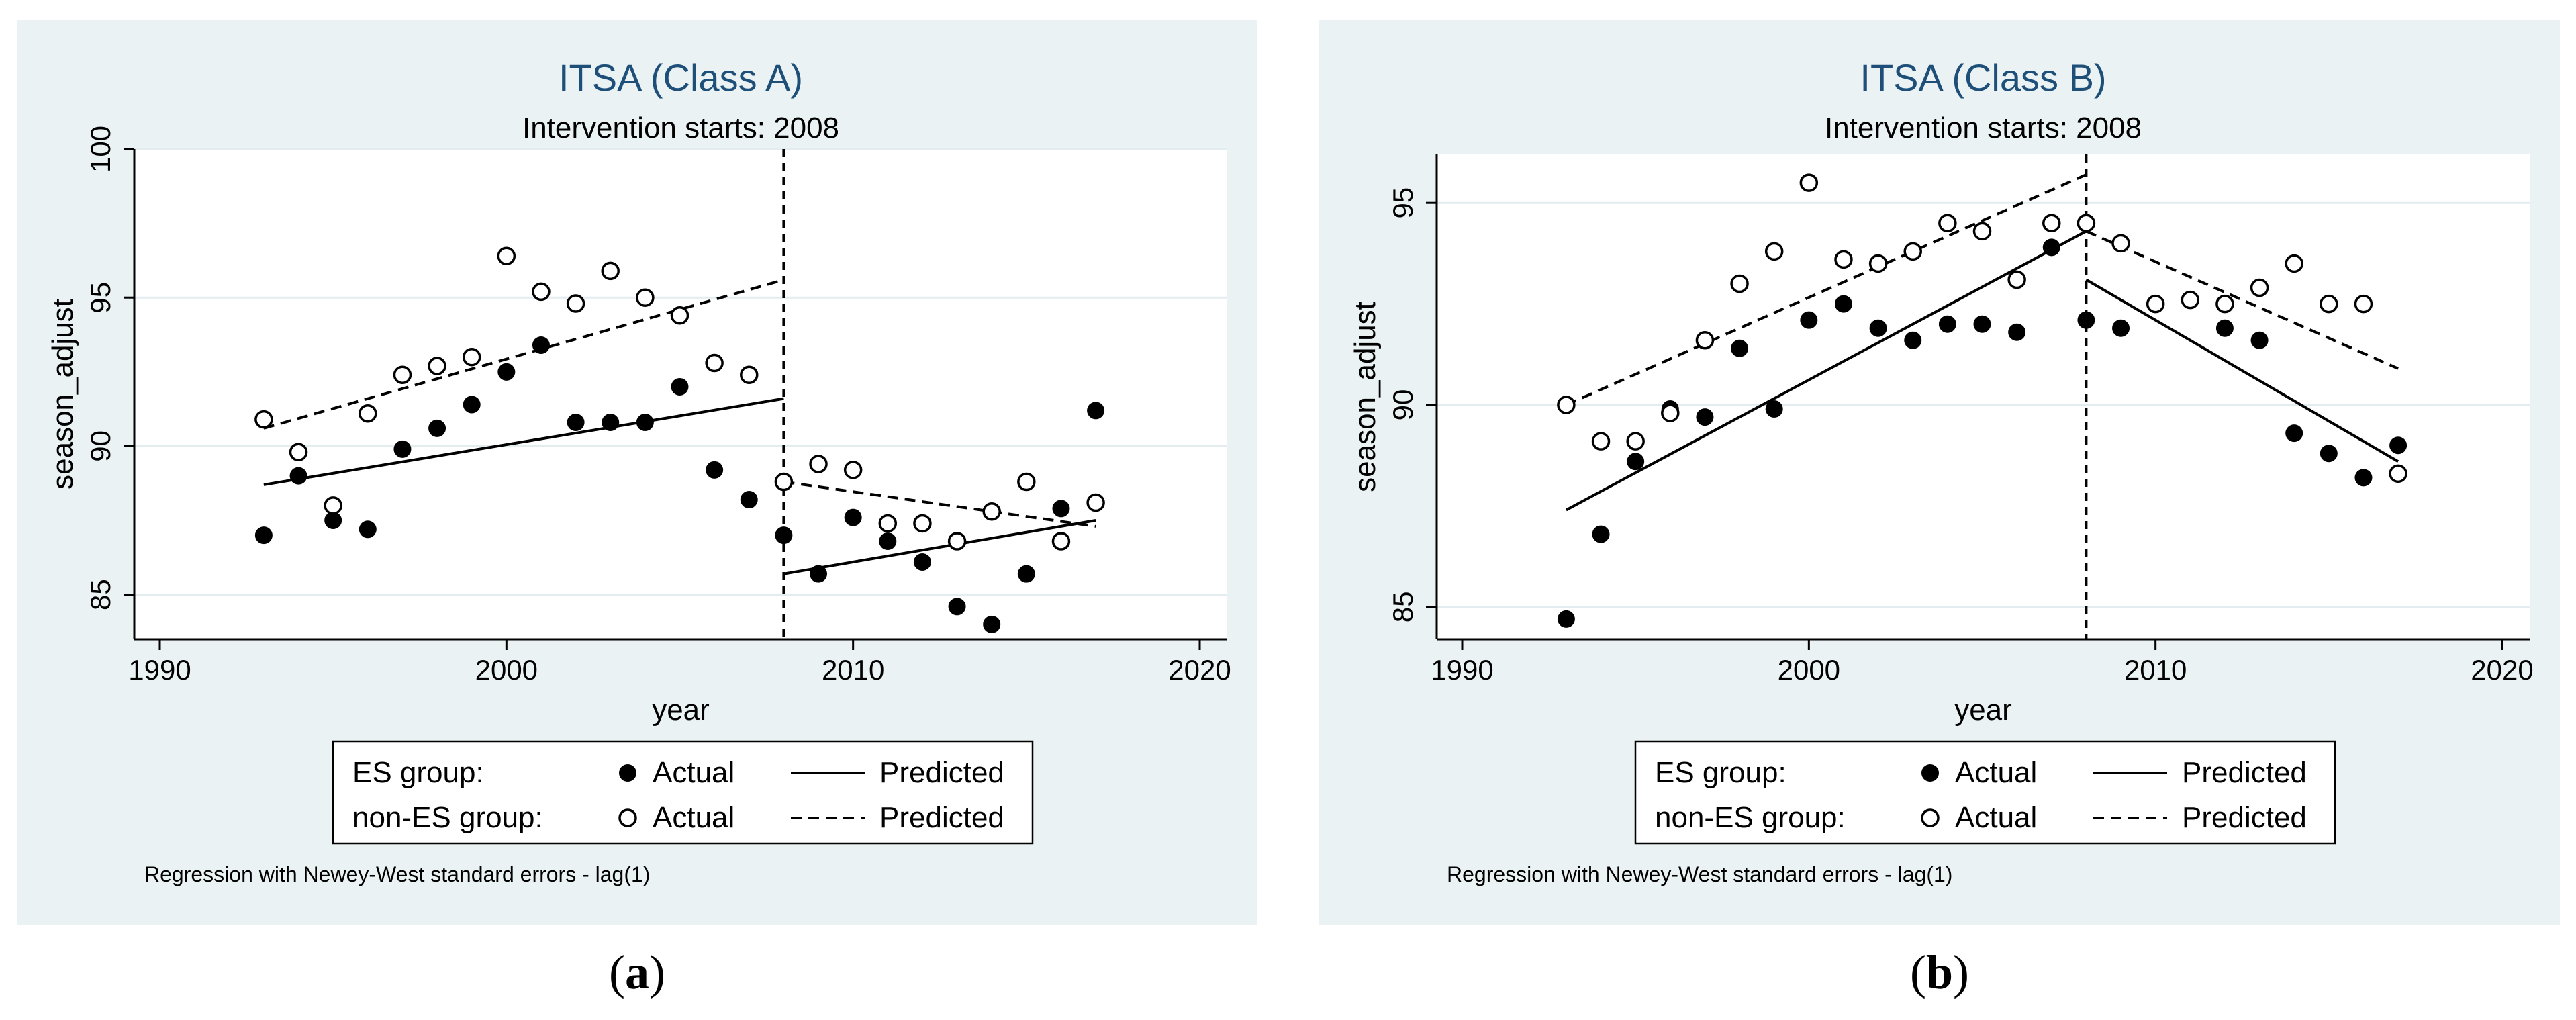  What do you see at coordinates (1930, 773) in the screenshot?
I see `panel-b-legend-filled-marker` at bounding box center [1930, 773].